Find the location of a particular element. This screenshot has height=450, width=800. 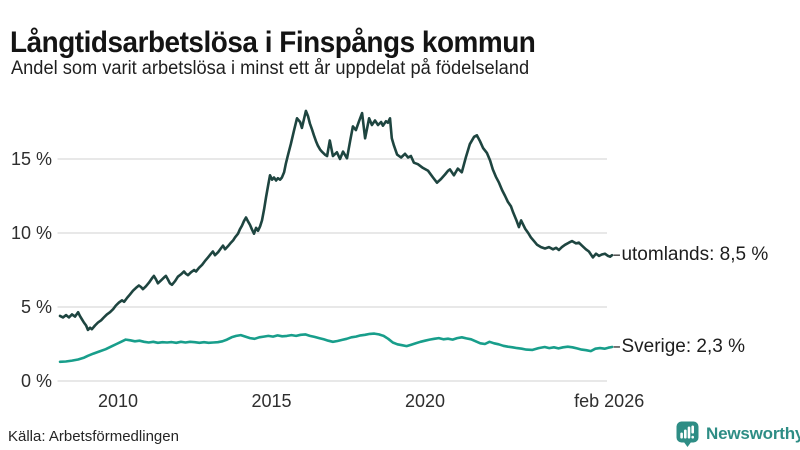

newsworthy-brand: Newsworthy is located at coordinates (738, 434).